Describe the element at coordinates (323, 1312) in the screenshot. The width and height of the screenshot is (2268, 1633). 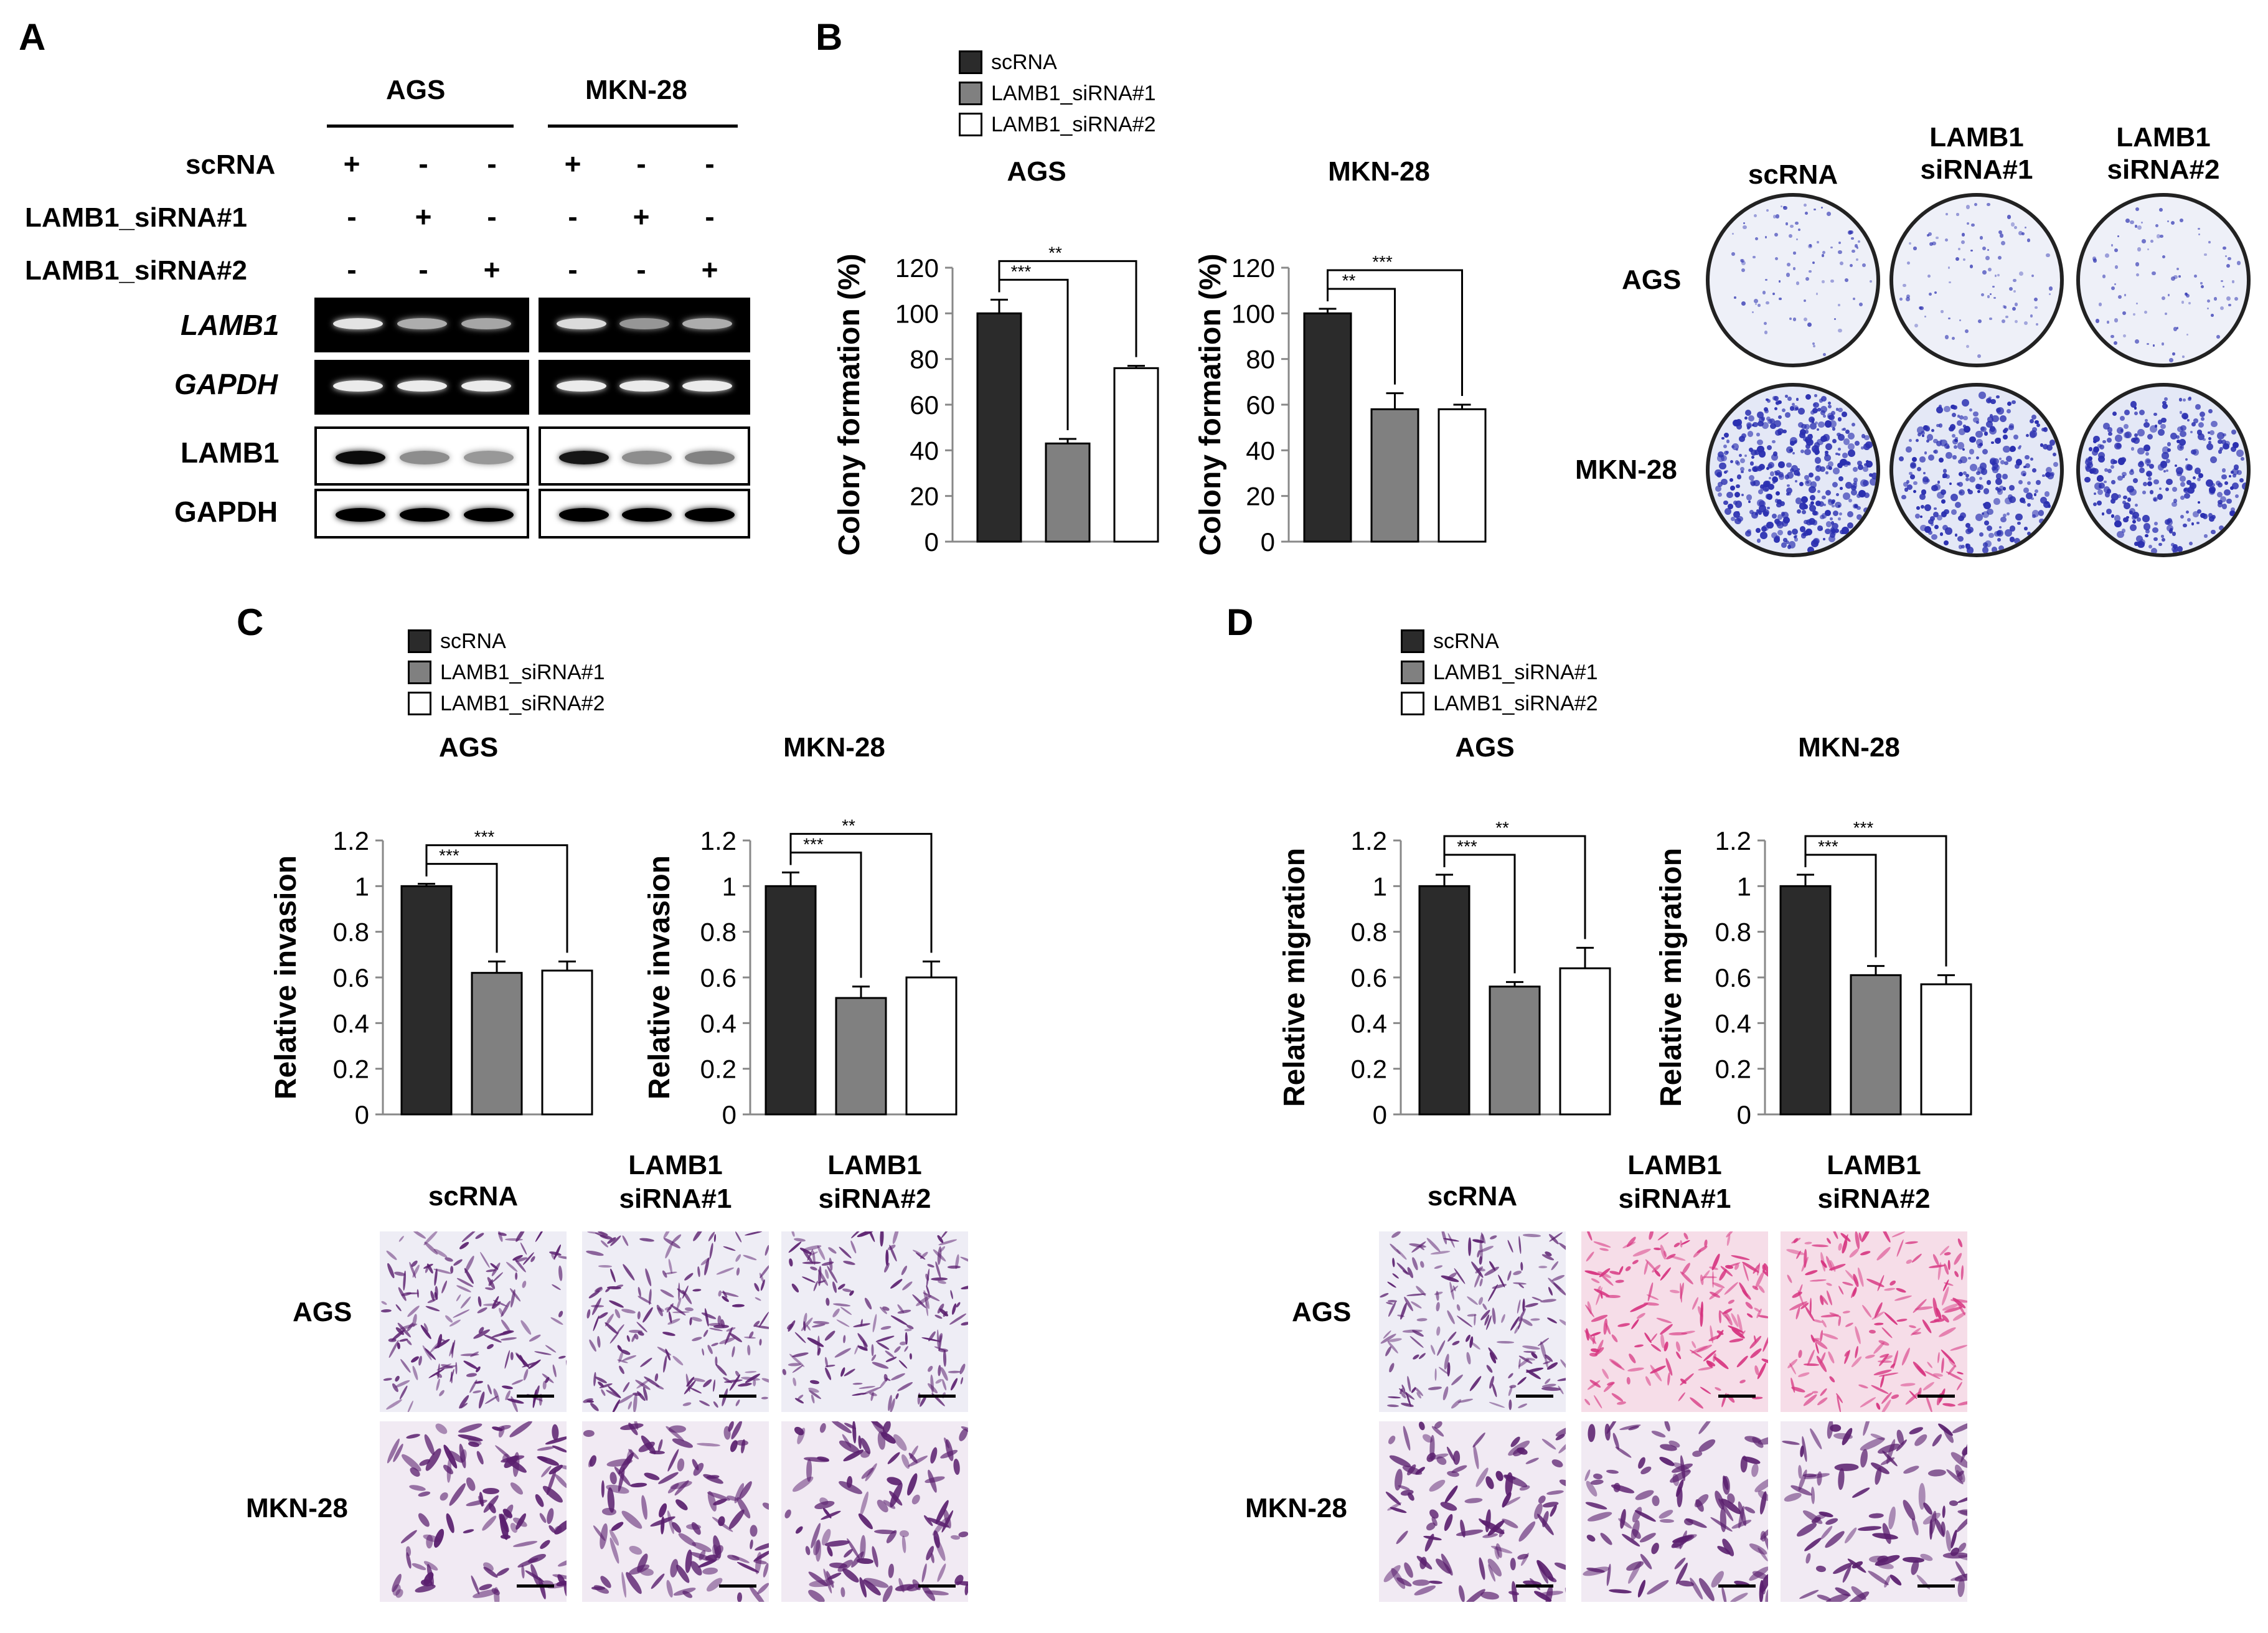
I see `image-row-label: AGS` at that location.